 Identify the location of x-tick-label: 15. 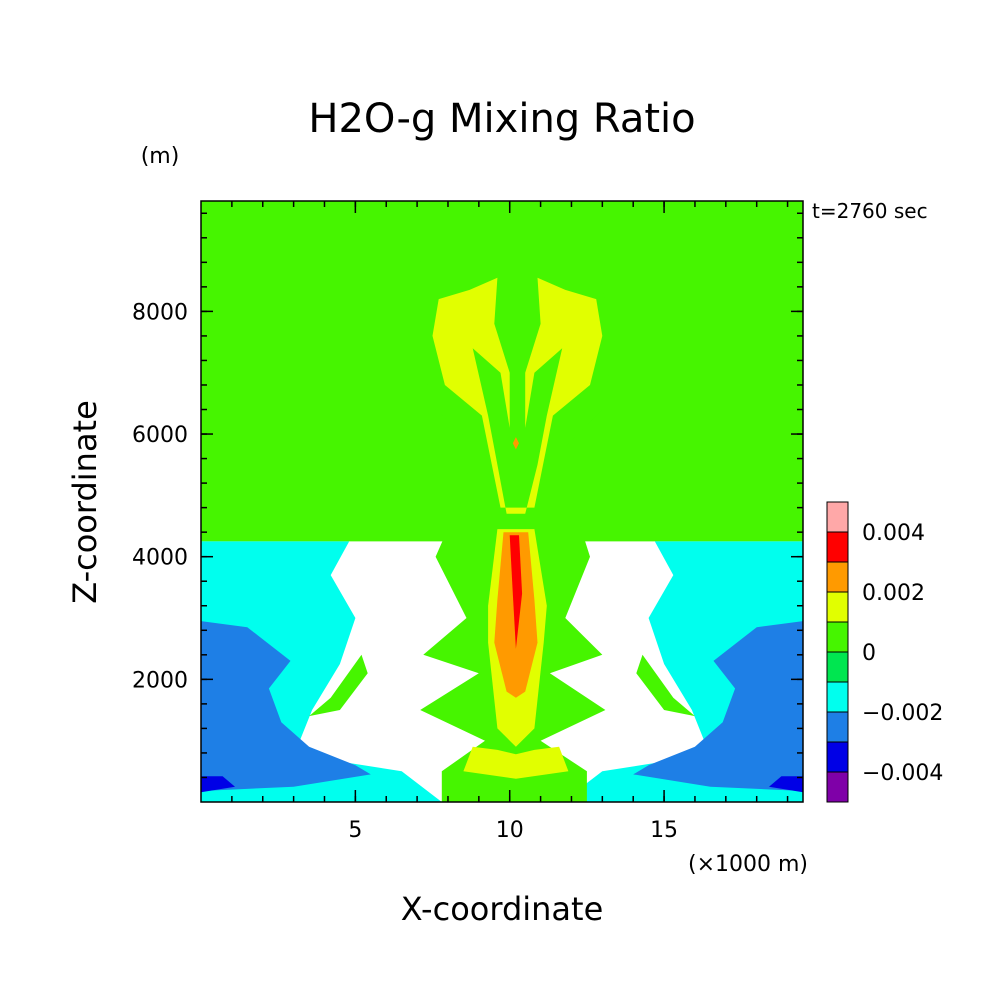
(664, 830).